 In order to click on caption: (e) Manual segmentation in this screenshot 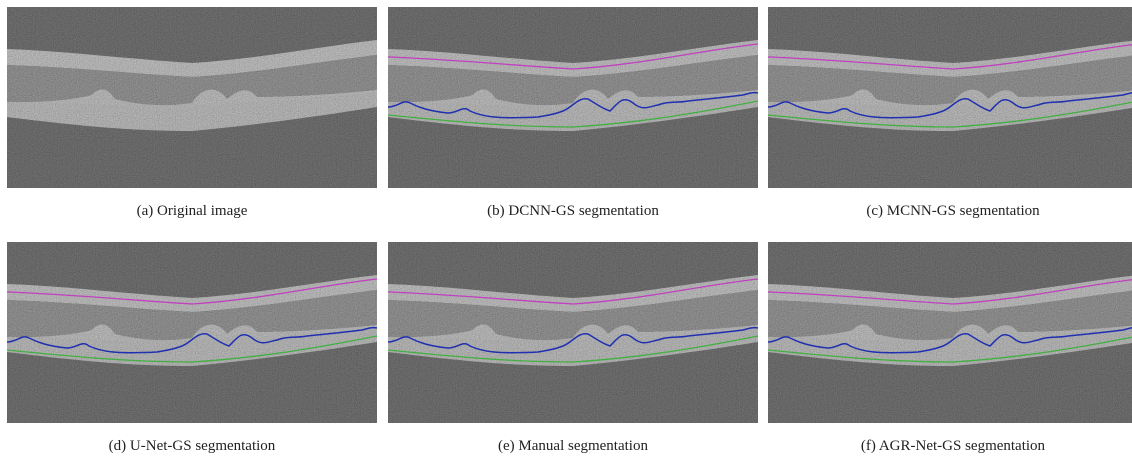, I will do `click(573, 446)`.